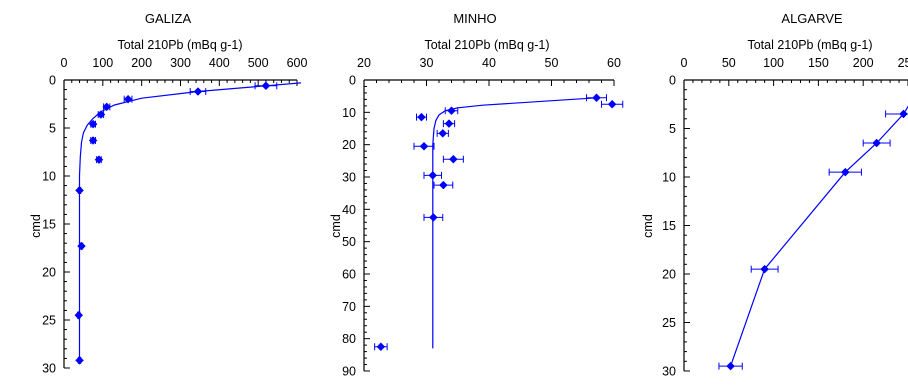 The image size is (908, 387). Describe the element at coordinates (903, 63) in the screenshot. I see `x-tick-label: 250` at that location.